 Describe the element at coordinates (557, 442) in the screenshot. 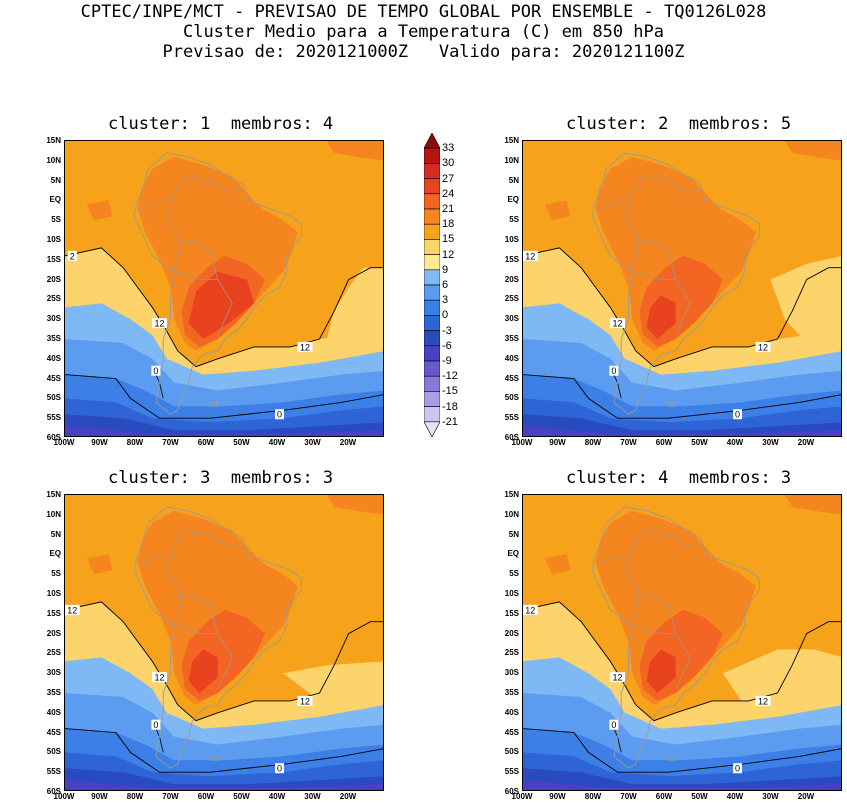

I see `lon-tick-label: 90W` at that location.